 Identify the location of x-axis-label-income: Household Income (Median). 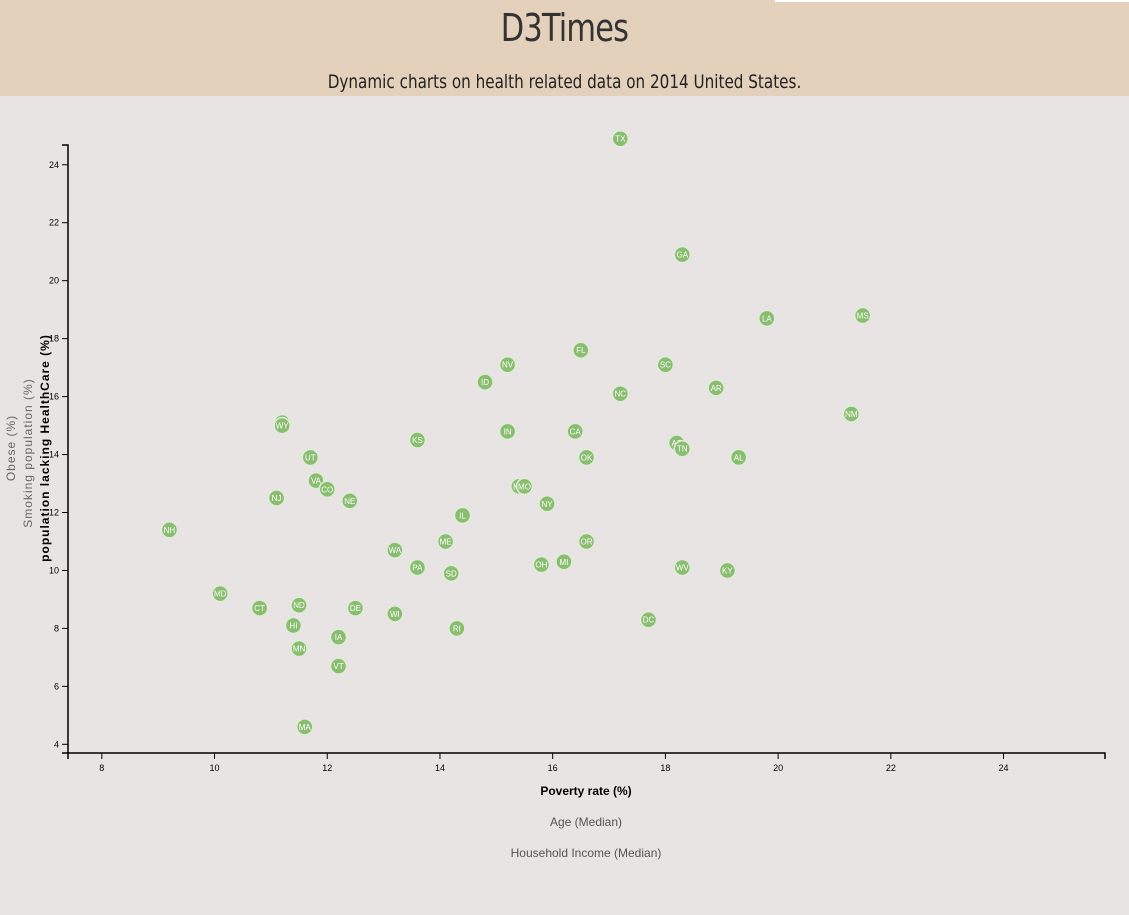
(586, 853).